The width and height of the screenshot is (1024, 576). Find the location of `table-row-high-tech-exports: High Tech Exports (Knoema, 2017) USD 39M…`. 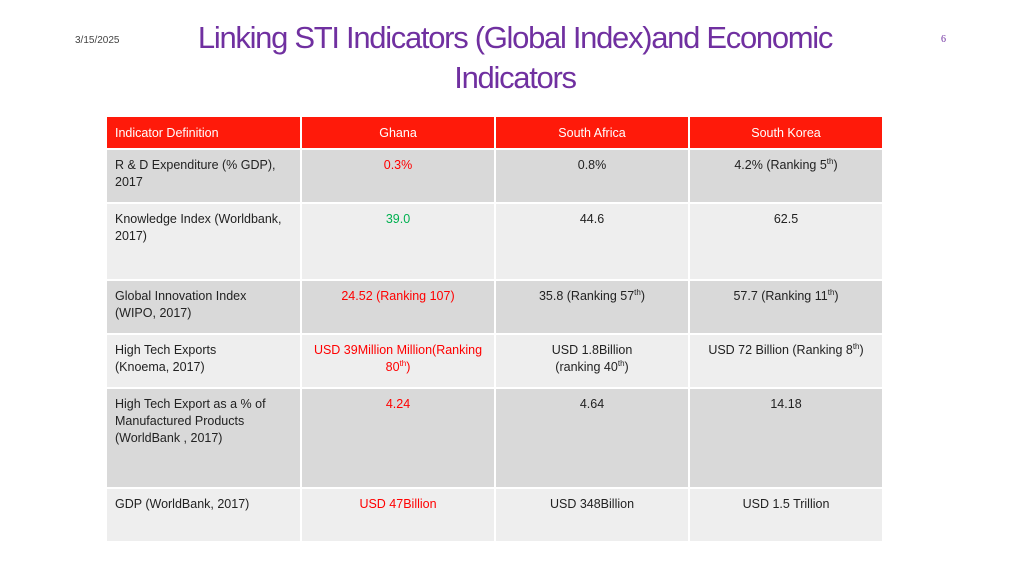

table-row-high-tech-exports: High Tech Exports (Knoema, 2017) USD 39M… is located at coordinates (495, 361).